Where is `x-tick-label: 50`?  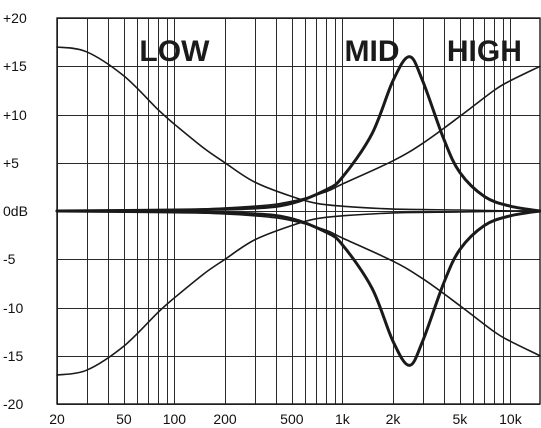
x-tick-label: 50 is located at coordinates (124, 419).